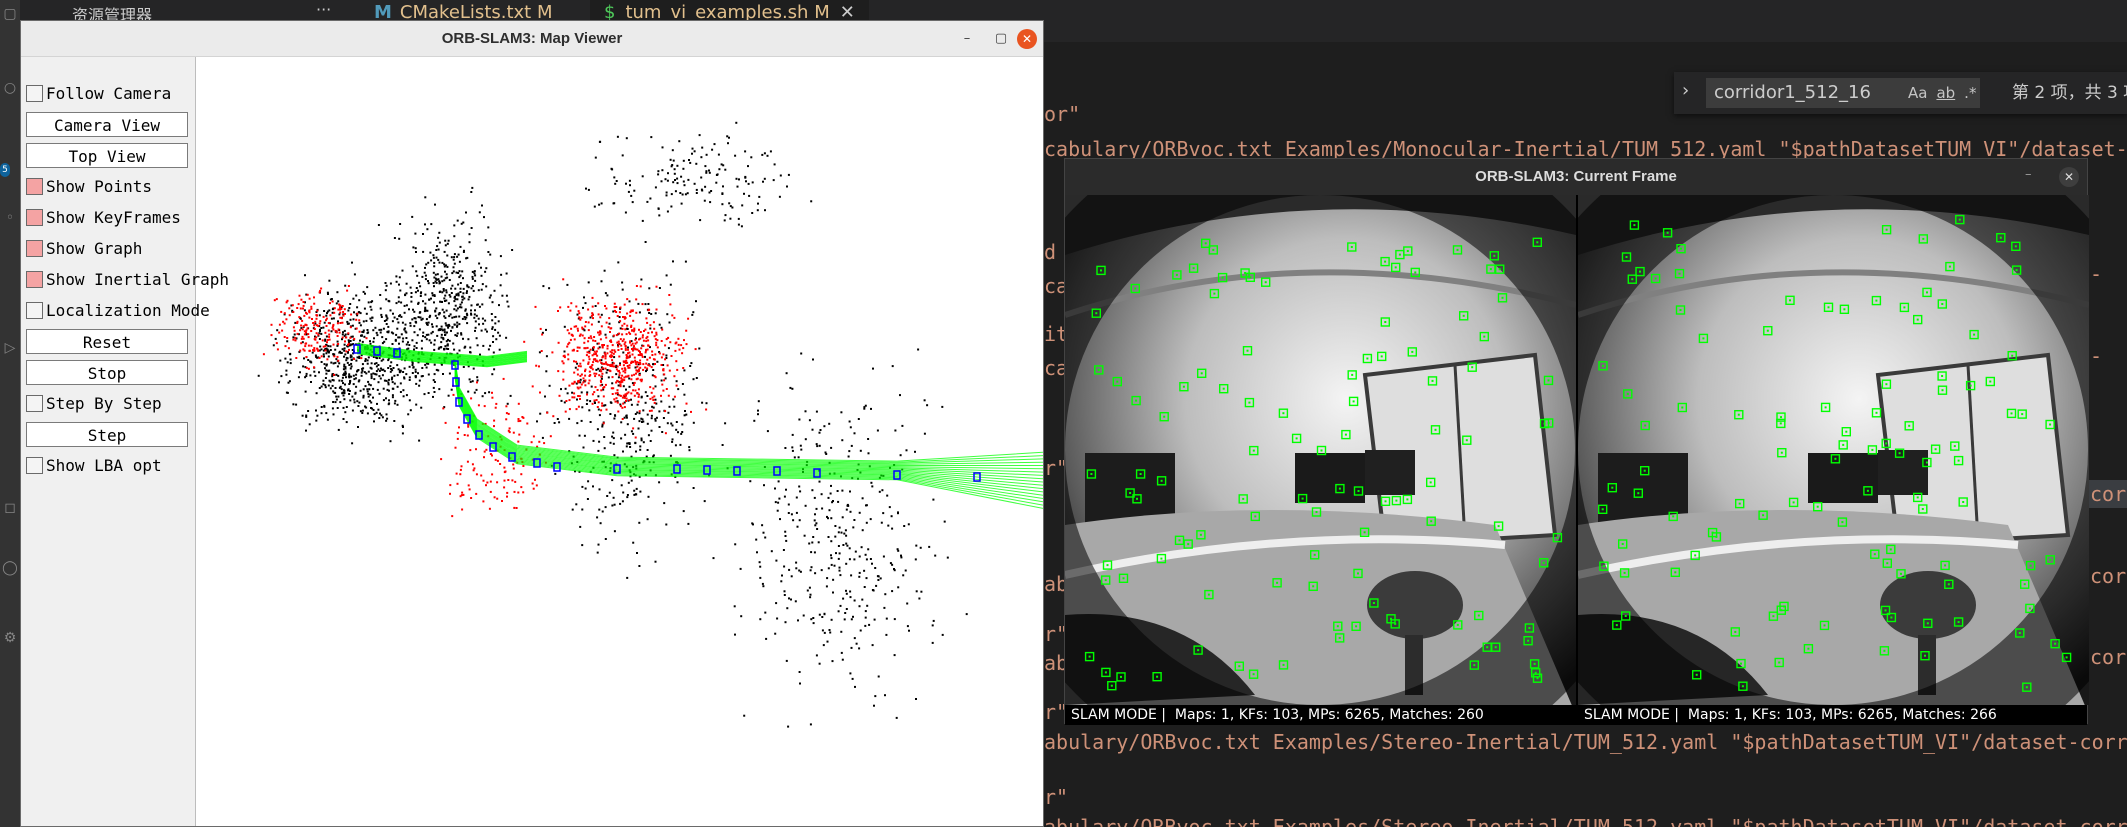  Describe the element at coordinates (1970, 93) in the screenshot. I see `regex-icon: .*` at that location.